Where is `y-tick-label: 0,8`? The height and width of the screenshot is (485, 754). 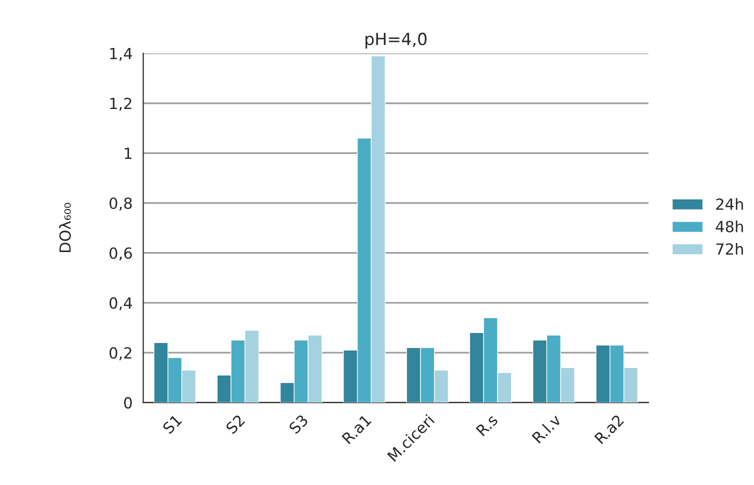 y-tick-label: 0,8 is located at coordinates (121, 204).